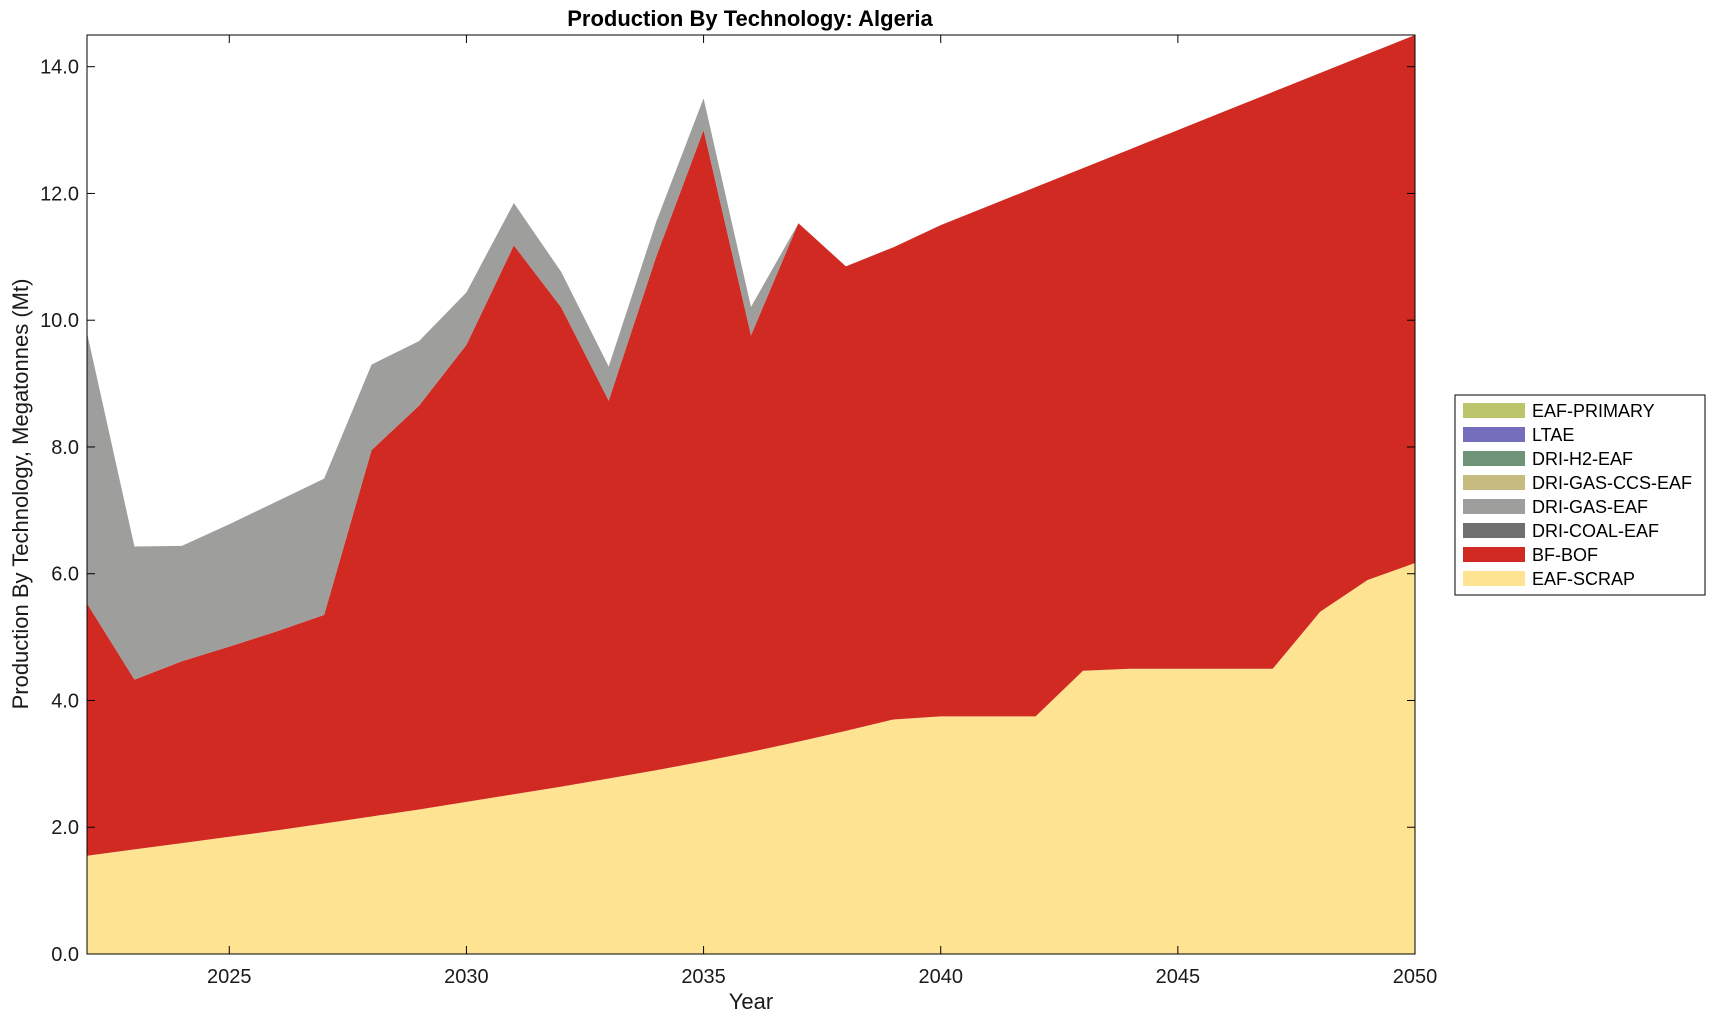  I want to click on legend-label-eaf-scrap: EAF-SCRAP, so click(1583, 579).